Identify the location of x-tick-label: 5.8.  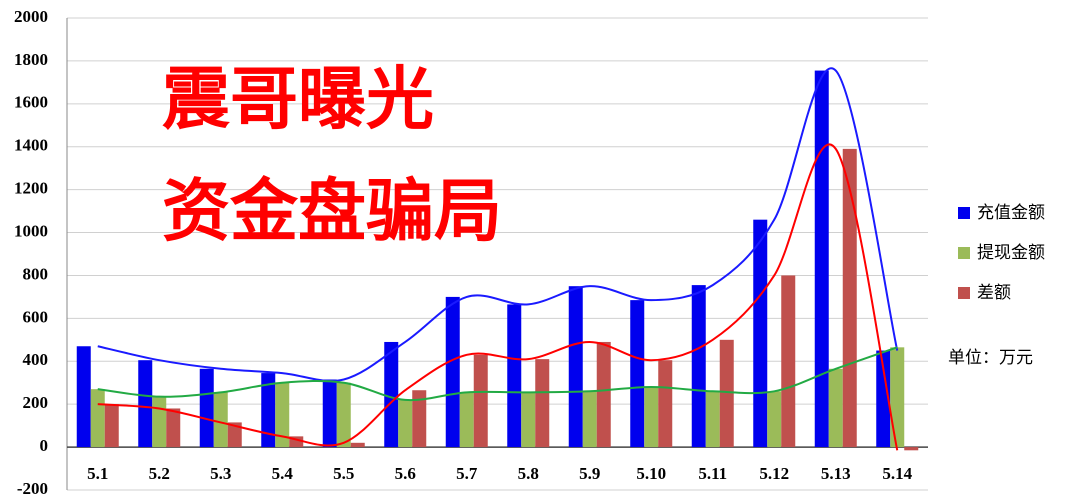
(528, 473).